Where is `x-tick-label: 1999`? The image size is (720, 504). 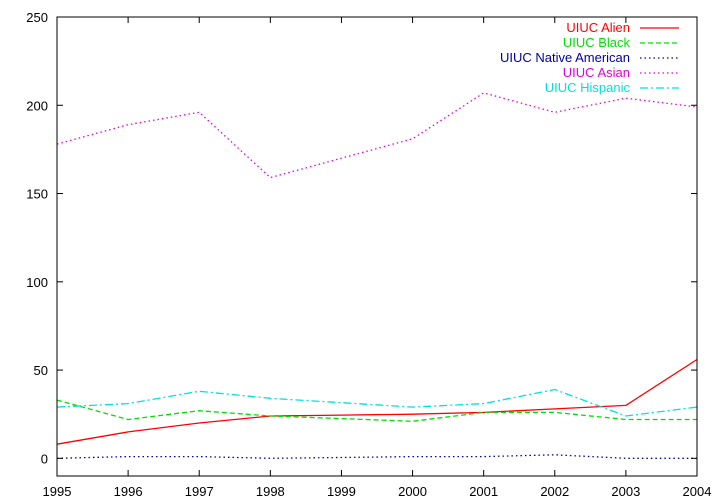
x-tick-label: 1999 is located at coordinates (341, 491).